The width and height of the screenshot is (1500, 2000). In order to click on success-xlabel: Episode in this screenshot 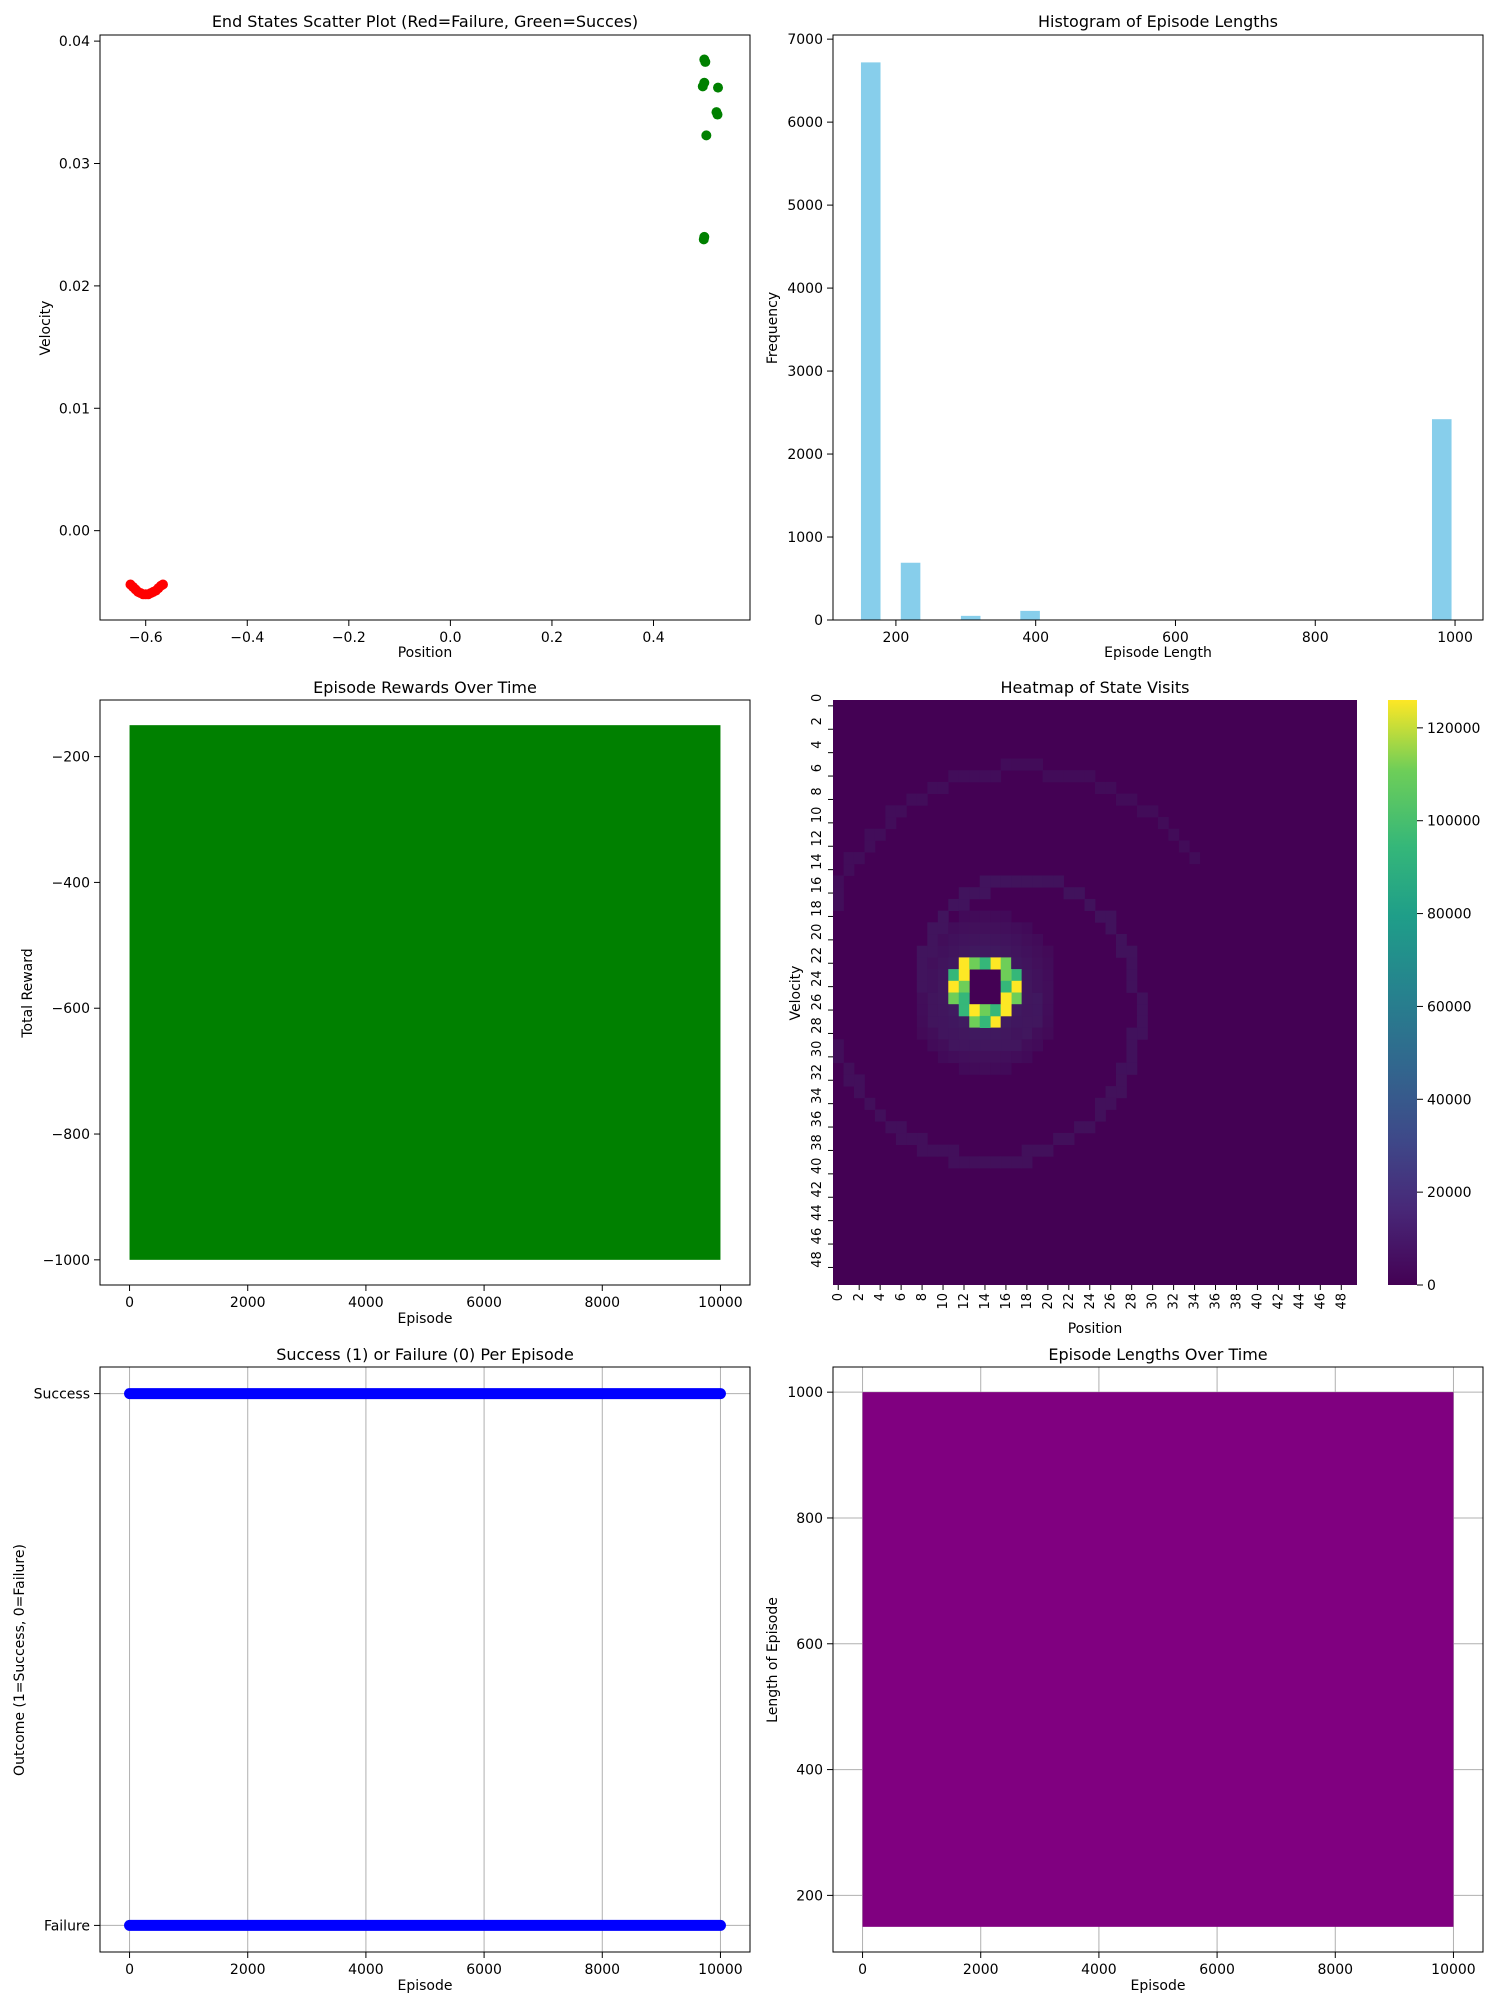, I will do `click(425, 1986)`.